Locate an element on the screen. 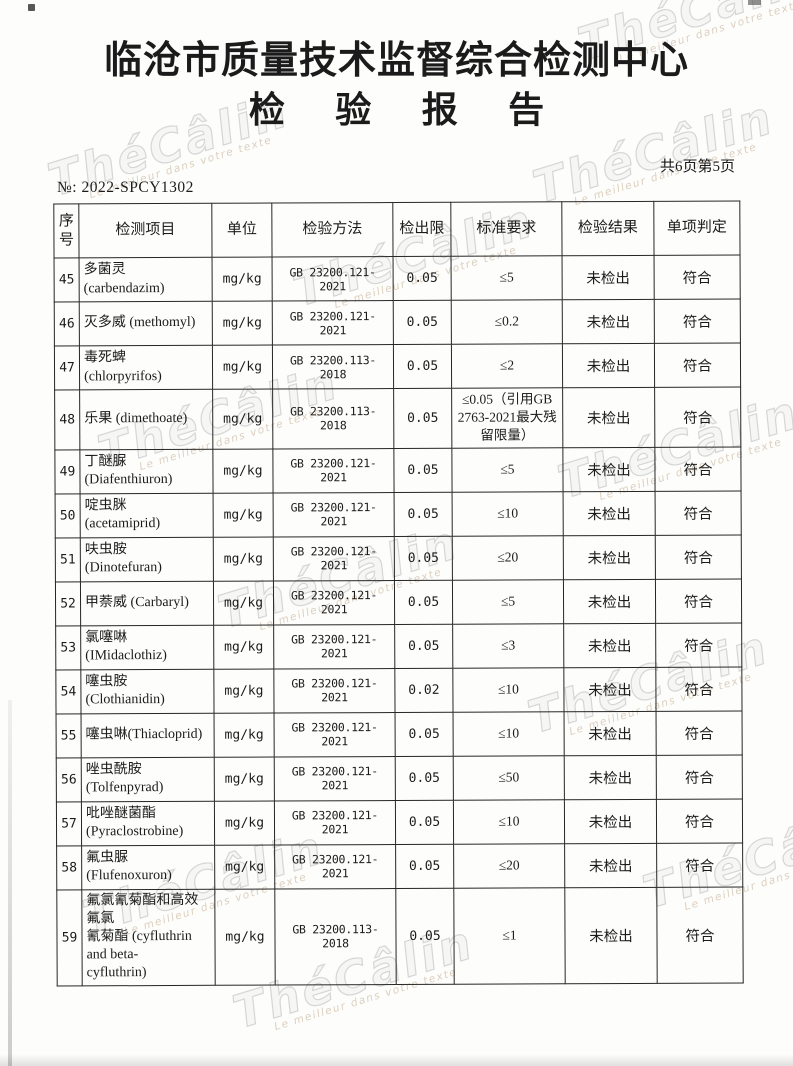  header-row: 序号 检测项目 单位 检验方法 检出限 标准要求 检验结果 单项判定 is located at coordinates (397, 230).